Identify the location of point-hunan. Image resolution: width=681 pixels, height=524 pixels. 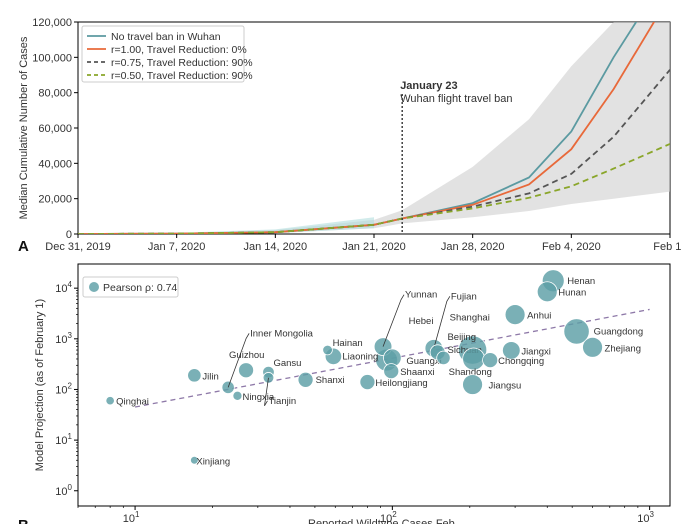
(547, 292).